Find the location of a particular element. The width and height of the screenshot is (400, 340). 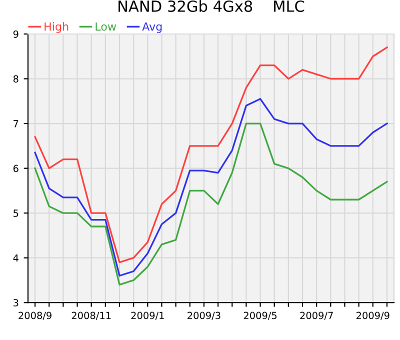

x-tick-label: 2009/7 is located at coordinates (316, 316).